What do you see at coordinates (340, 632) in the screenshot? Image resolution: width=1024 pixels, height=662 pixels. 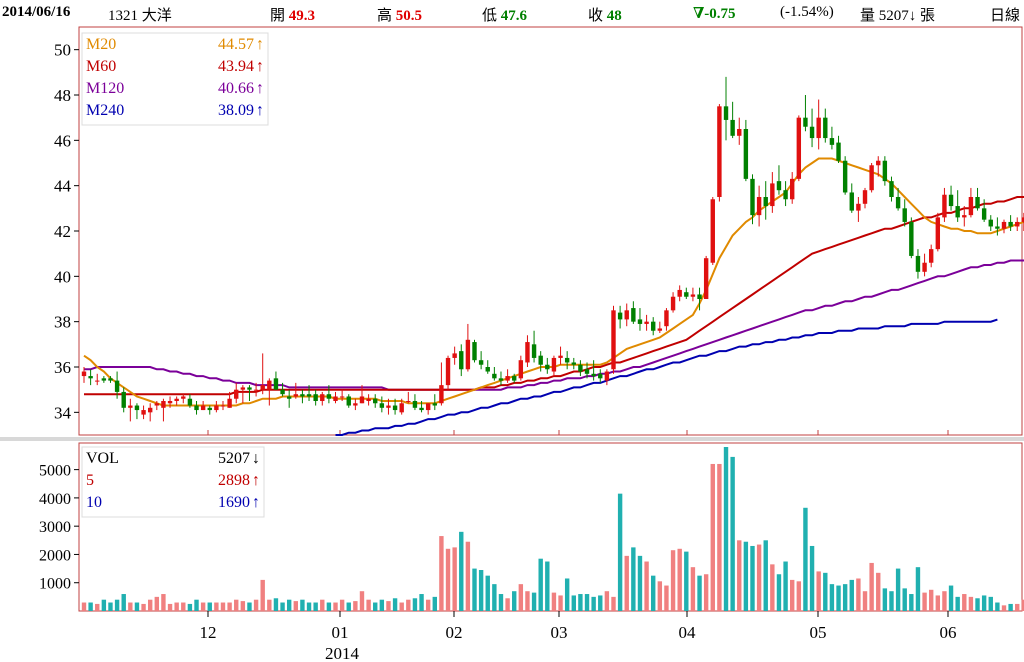 I see `month-tick-label: 01` at bounding box center [340, 632].